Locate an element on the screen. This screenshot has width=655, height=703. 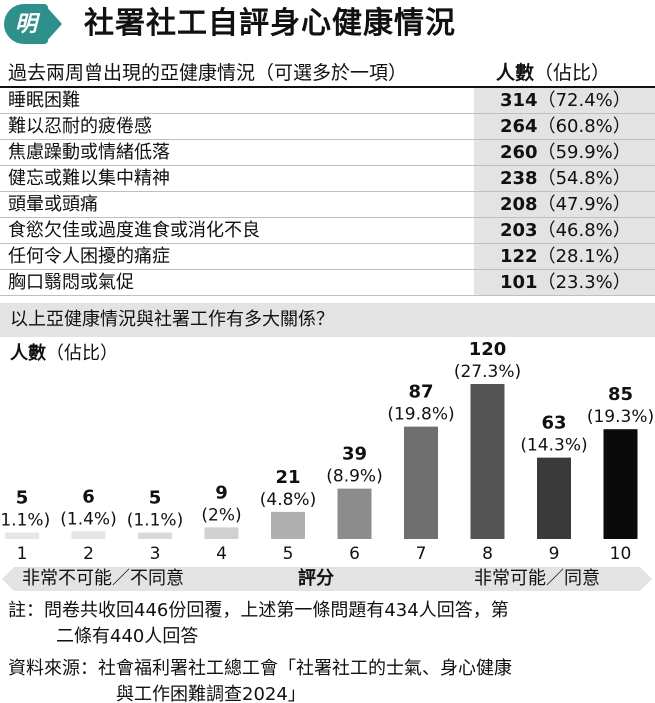
logo-glyph: 明 is located at coordinates (25, 24).